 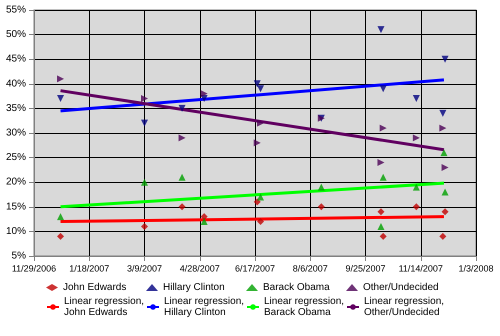 What do you see at coordinates (404, 307) in the screenshot?
I see `legend-label: Linear regression, Other/Undecided` at bounding box center [404, 307].